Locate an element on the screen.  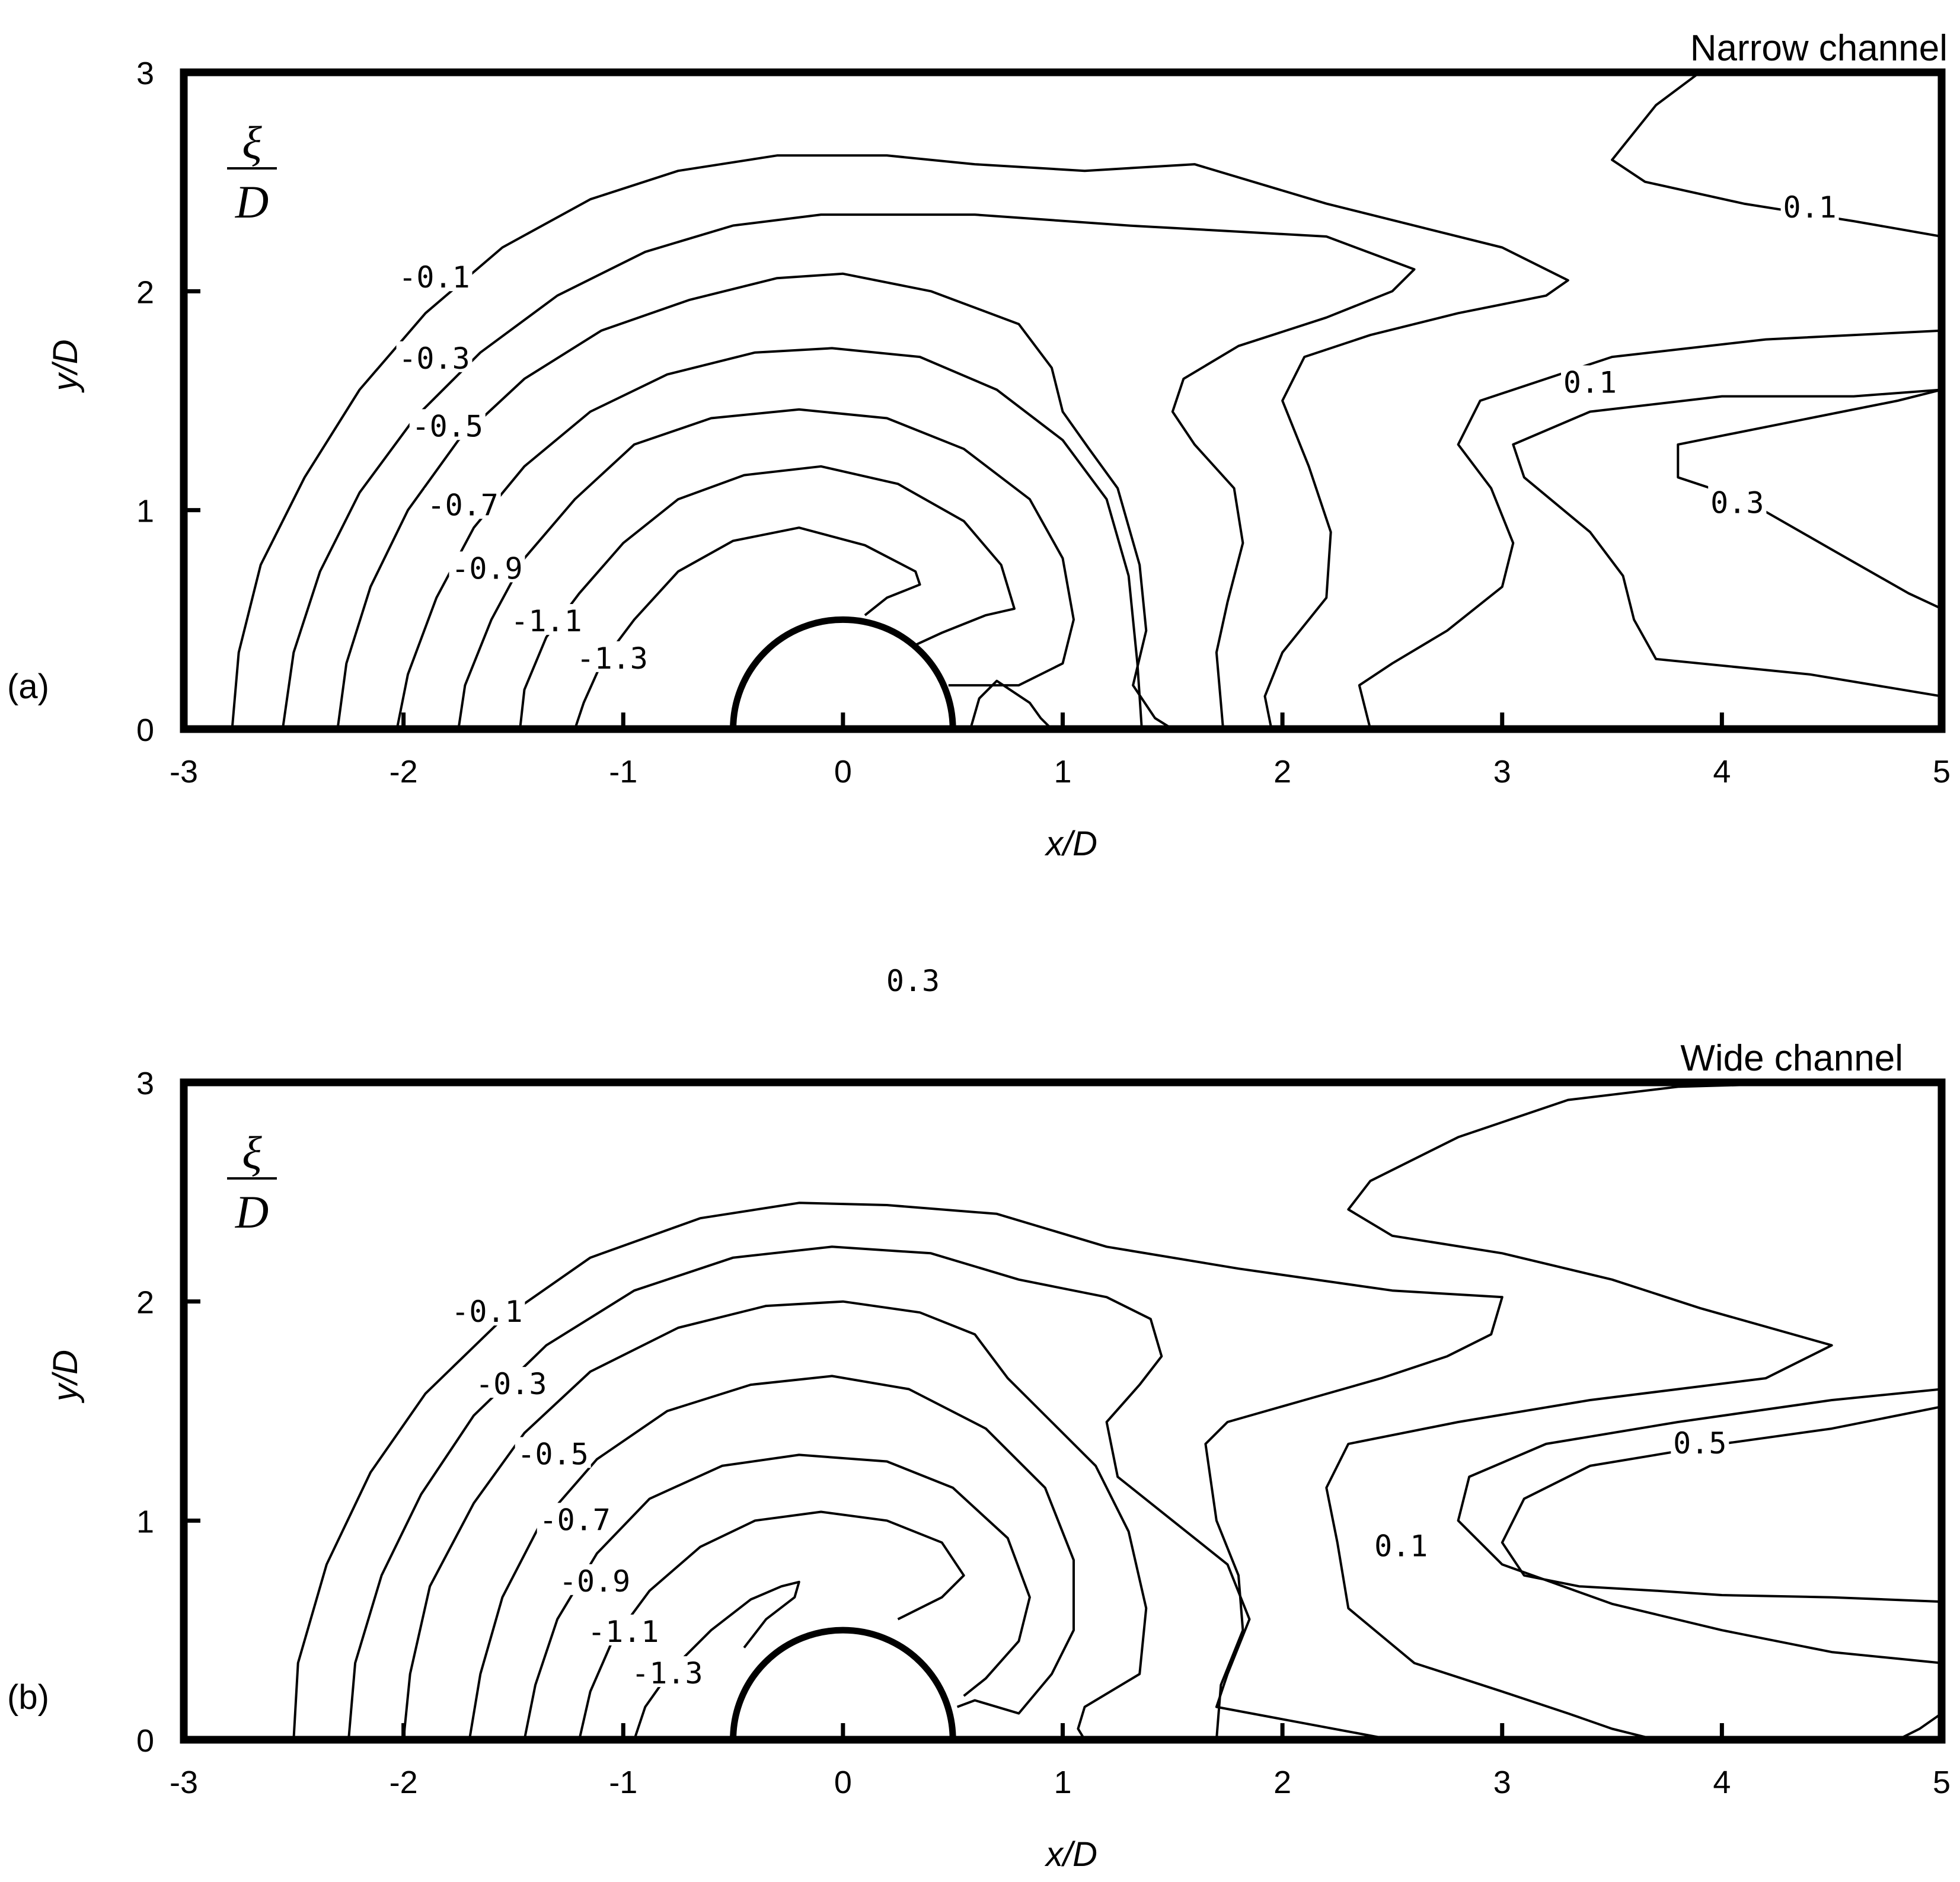
panel-b-x-tick-label: -1 is located at coordinates (623, 1782).